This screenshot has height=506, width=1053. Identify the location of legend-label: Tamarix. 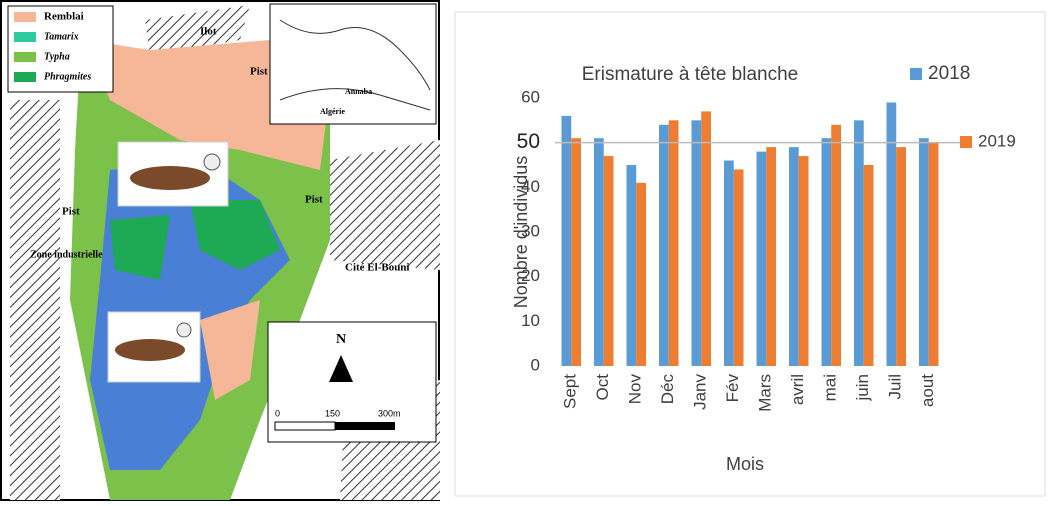
(61, 36).